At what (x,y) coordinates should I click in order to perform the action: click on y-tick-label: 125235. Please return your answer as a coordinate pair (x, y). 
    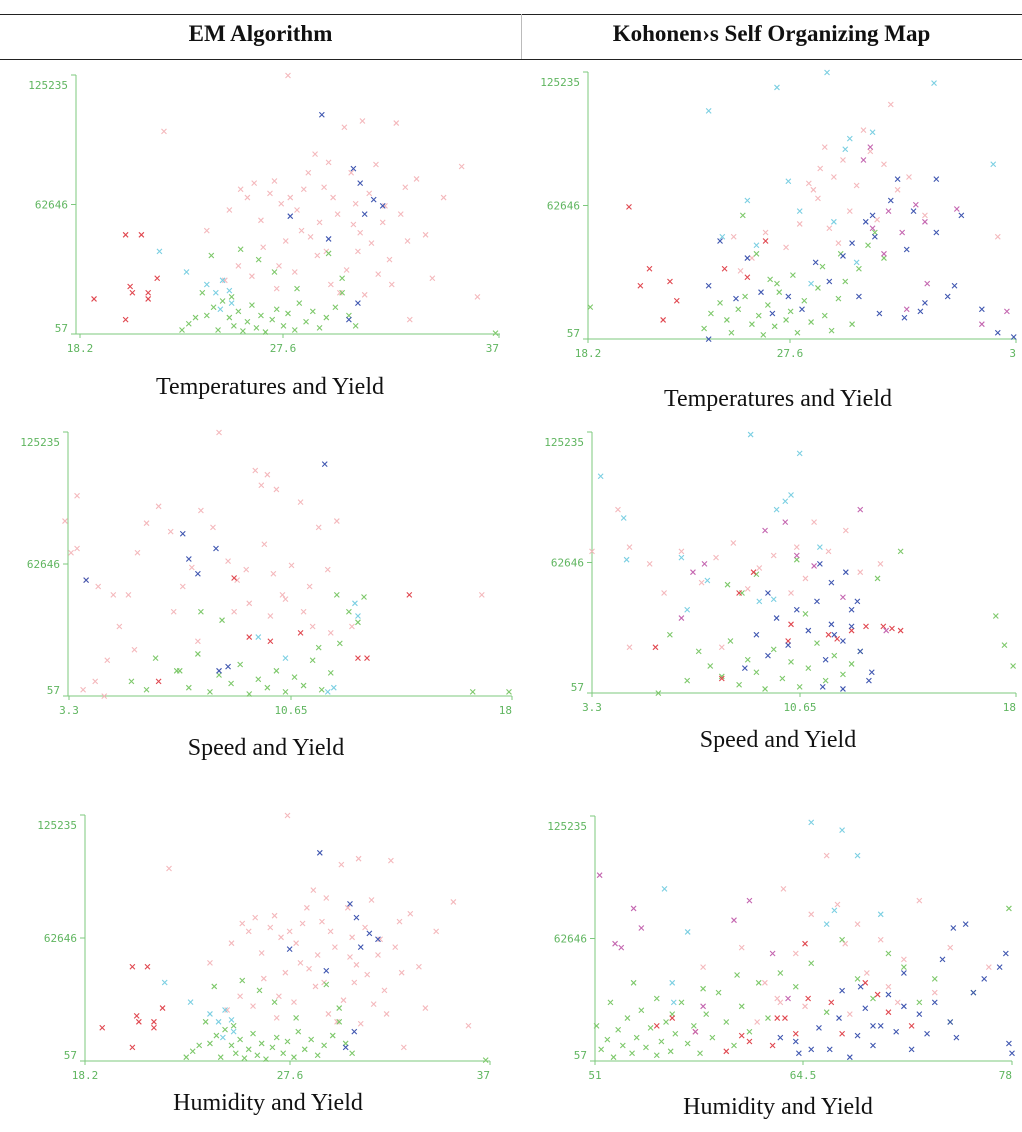
    Looking at the image, I should click on (57, 825).